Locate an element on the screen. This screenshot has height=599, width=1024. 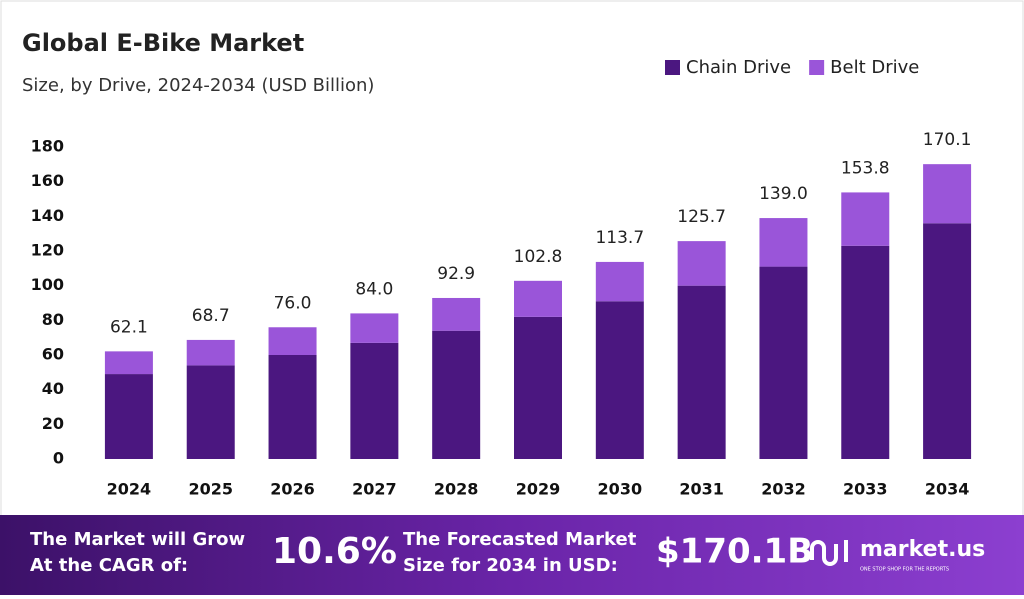
banner-text: Size for 2034 in USD: is located at coordinates (510, 565).